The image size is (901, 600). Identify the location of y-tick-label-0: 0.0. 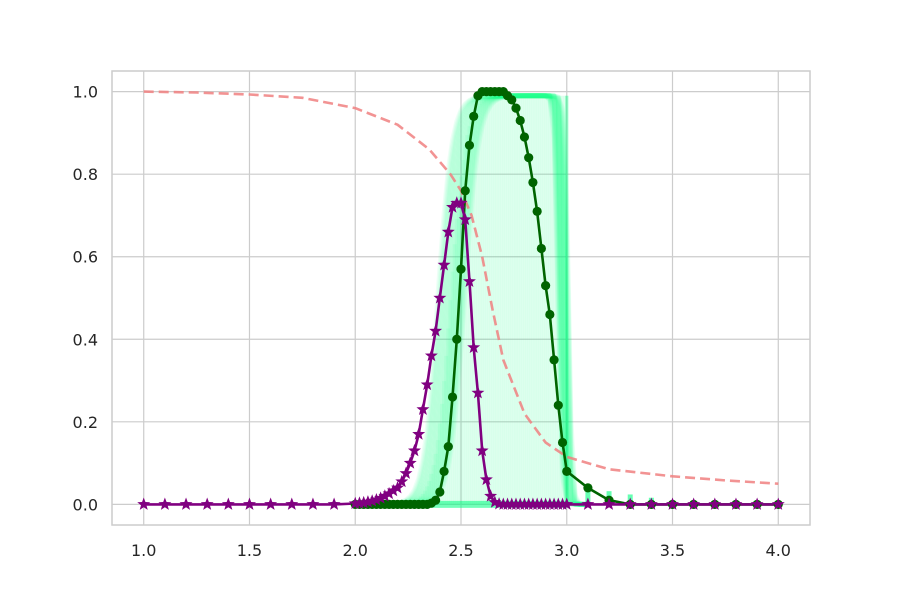
(85, 504).